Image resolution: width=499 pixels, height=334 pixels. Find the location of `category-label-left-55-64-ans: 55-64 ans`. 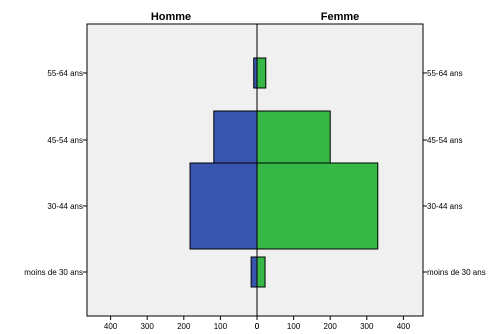

category-label-left-55-64-ans: 55-64 ans is located at coordinates (65, 73).